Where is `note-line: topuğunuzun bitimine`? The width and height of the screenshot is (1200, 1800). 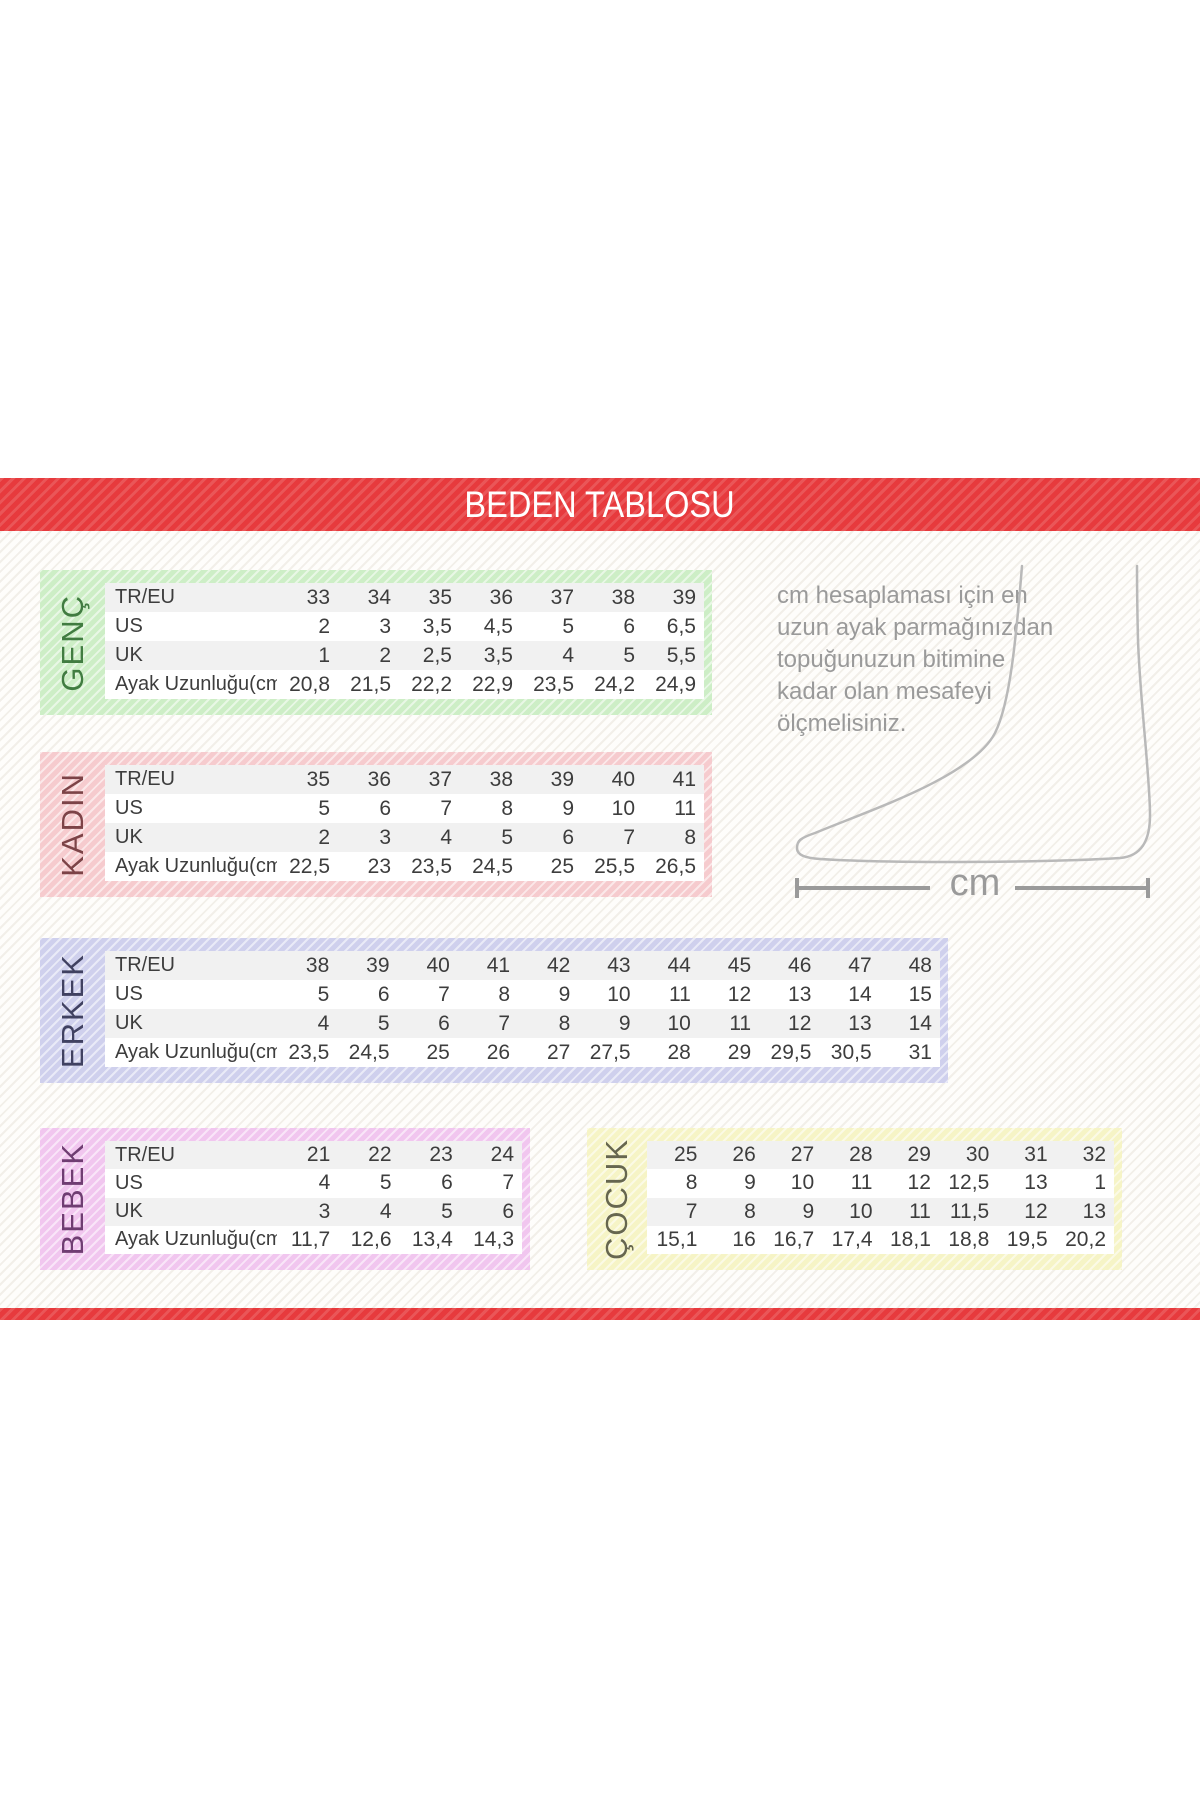
note-line: topuğunuzun bitimine is located at coordinates (891, 659).